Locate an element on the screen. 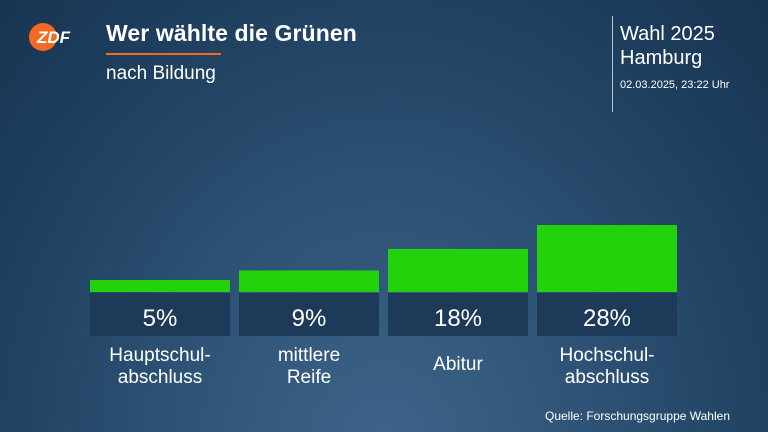  chart-subtitle: nach Bildung is located at coordinates (161, 73).